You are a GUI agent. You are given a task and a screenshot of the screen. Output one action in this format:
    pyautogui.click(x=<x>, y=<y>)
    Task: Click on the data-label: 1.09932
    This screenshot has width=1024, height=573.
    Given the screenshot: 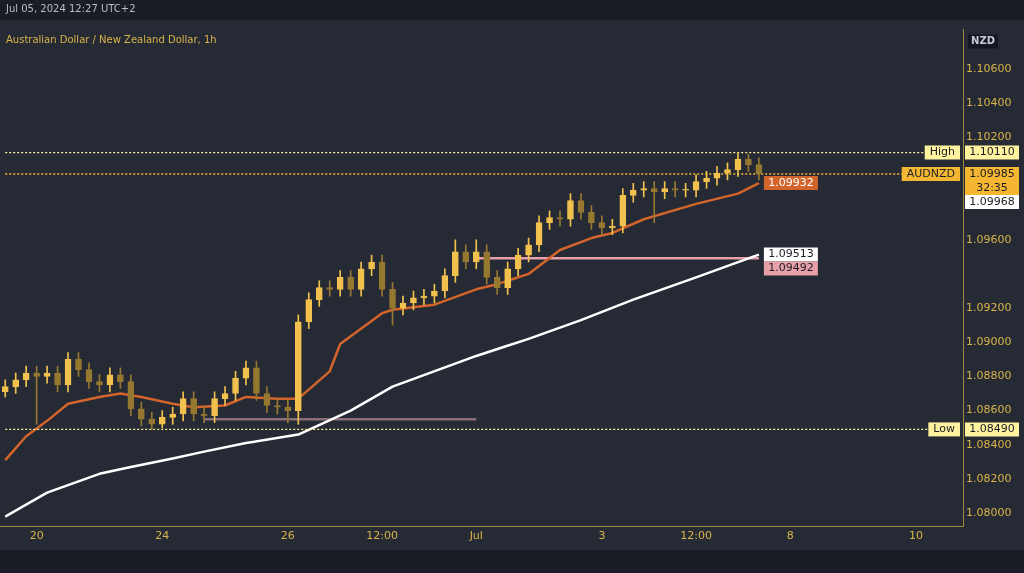 What is the action you would take?
    pyautogui.click(x=791, y=182)
    